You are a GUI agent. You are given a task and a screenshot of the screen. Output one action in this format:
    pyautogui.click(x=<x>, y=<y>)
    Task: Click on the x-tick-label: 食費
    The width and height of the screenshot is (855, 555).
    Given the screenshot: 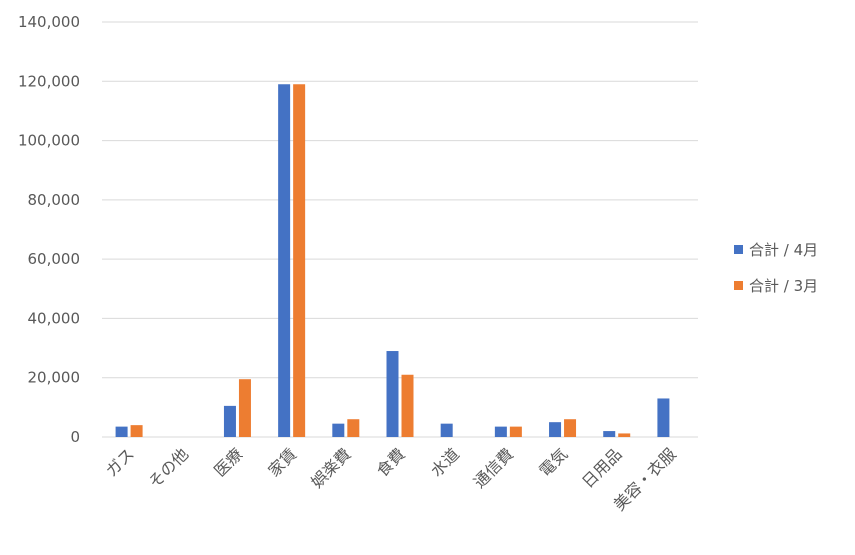 What is the action you would take?
    pyautogui.click(x=391, y=462)
    